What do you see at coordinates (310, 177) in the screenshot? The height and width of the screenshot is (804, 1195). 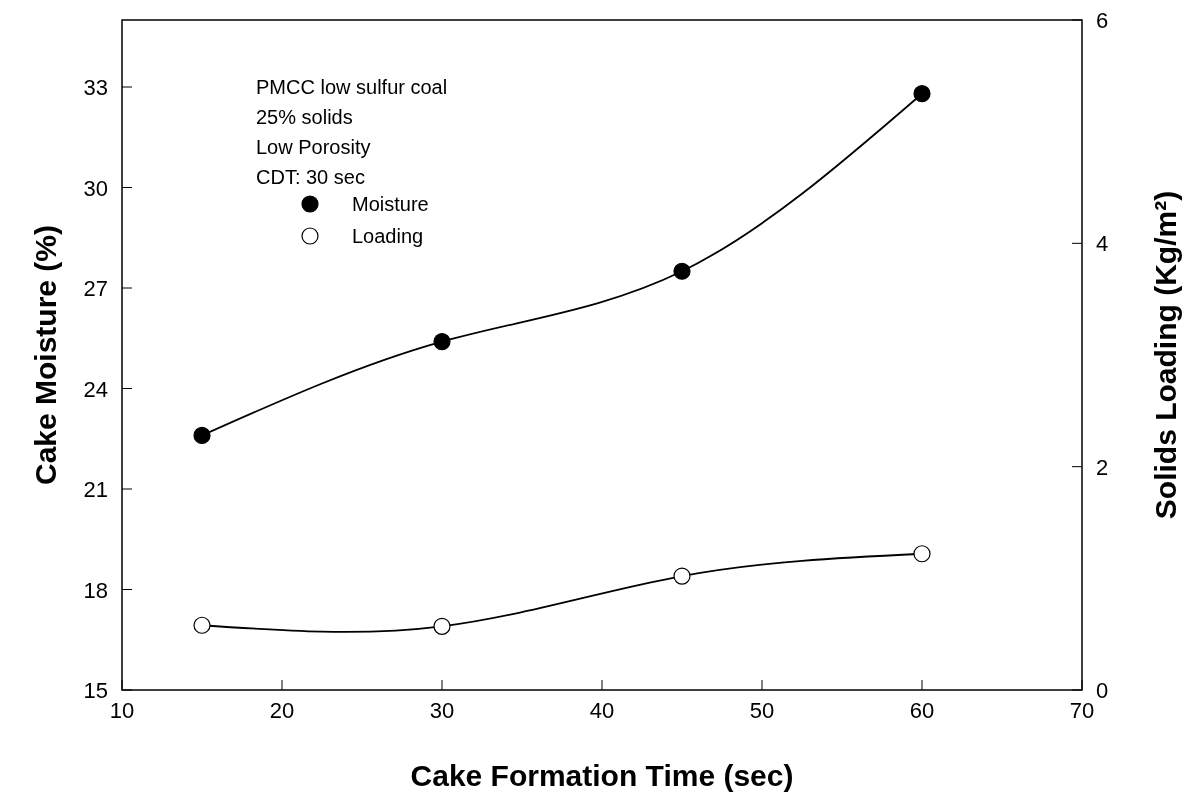 I see `annotation: CDT: 30 sec` at bounding box center [310, 177].